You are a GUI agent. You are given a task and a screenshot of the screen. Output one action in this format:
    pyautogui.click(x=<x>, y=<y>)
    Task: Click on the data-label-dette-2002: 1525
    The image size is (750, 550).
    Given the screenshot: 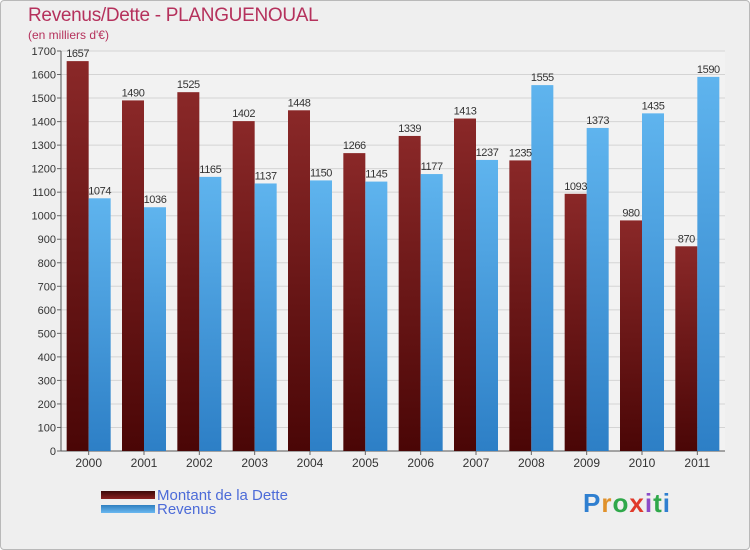 What is the action you would take?
    pyautogui.click(x=188, y=85)
    